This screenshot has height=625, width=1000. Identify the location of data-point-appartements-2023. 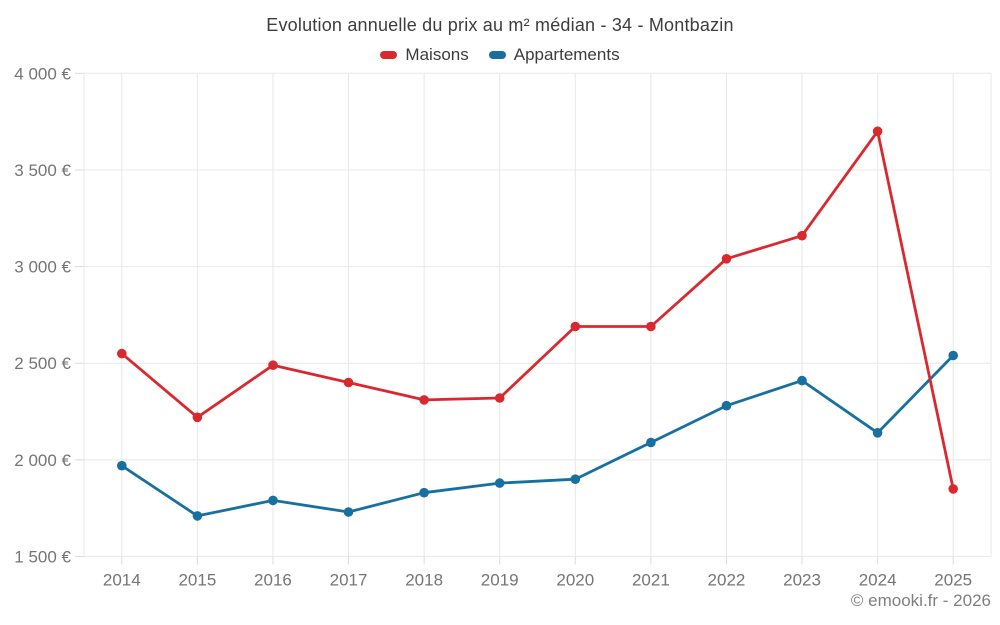
(802, 380).